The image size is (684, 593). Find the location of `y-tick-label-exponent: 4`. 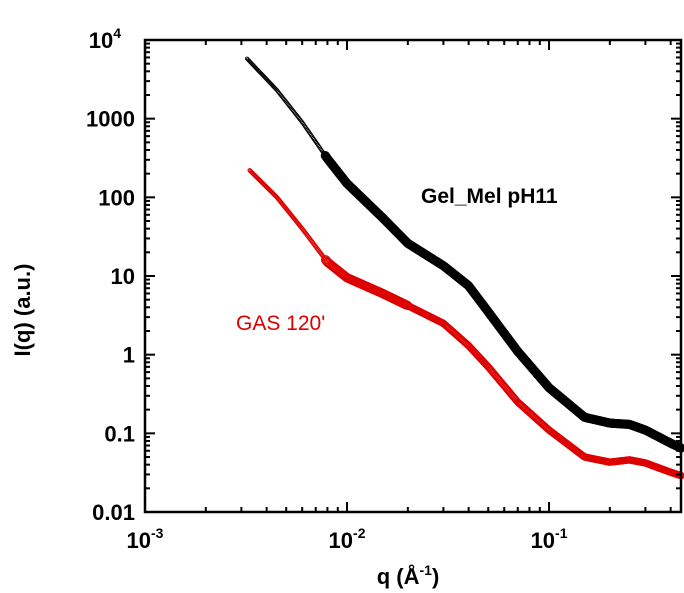

y-tick-label-exponent: 4 is located at coordinates (117, 33).